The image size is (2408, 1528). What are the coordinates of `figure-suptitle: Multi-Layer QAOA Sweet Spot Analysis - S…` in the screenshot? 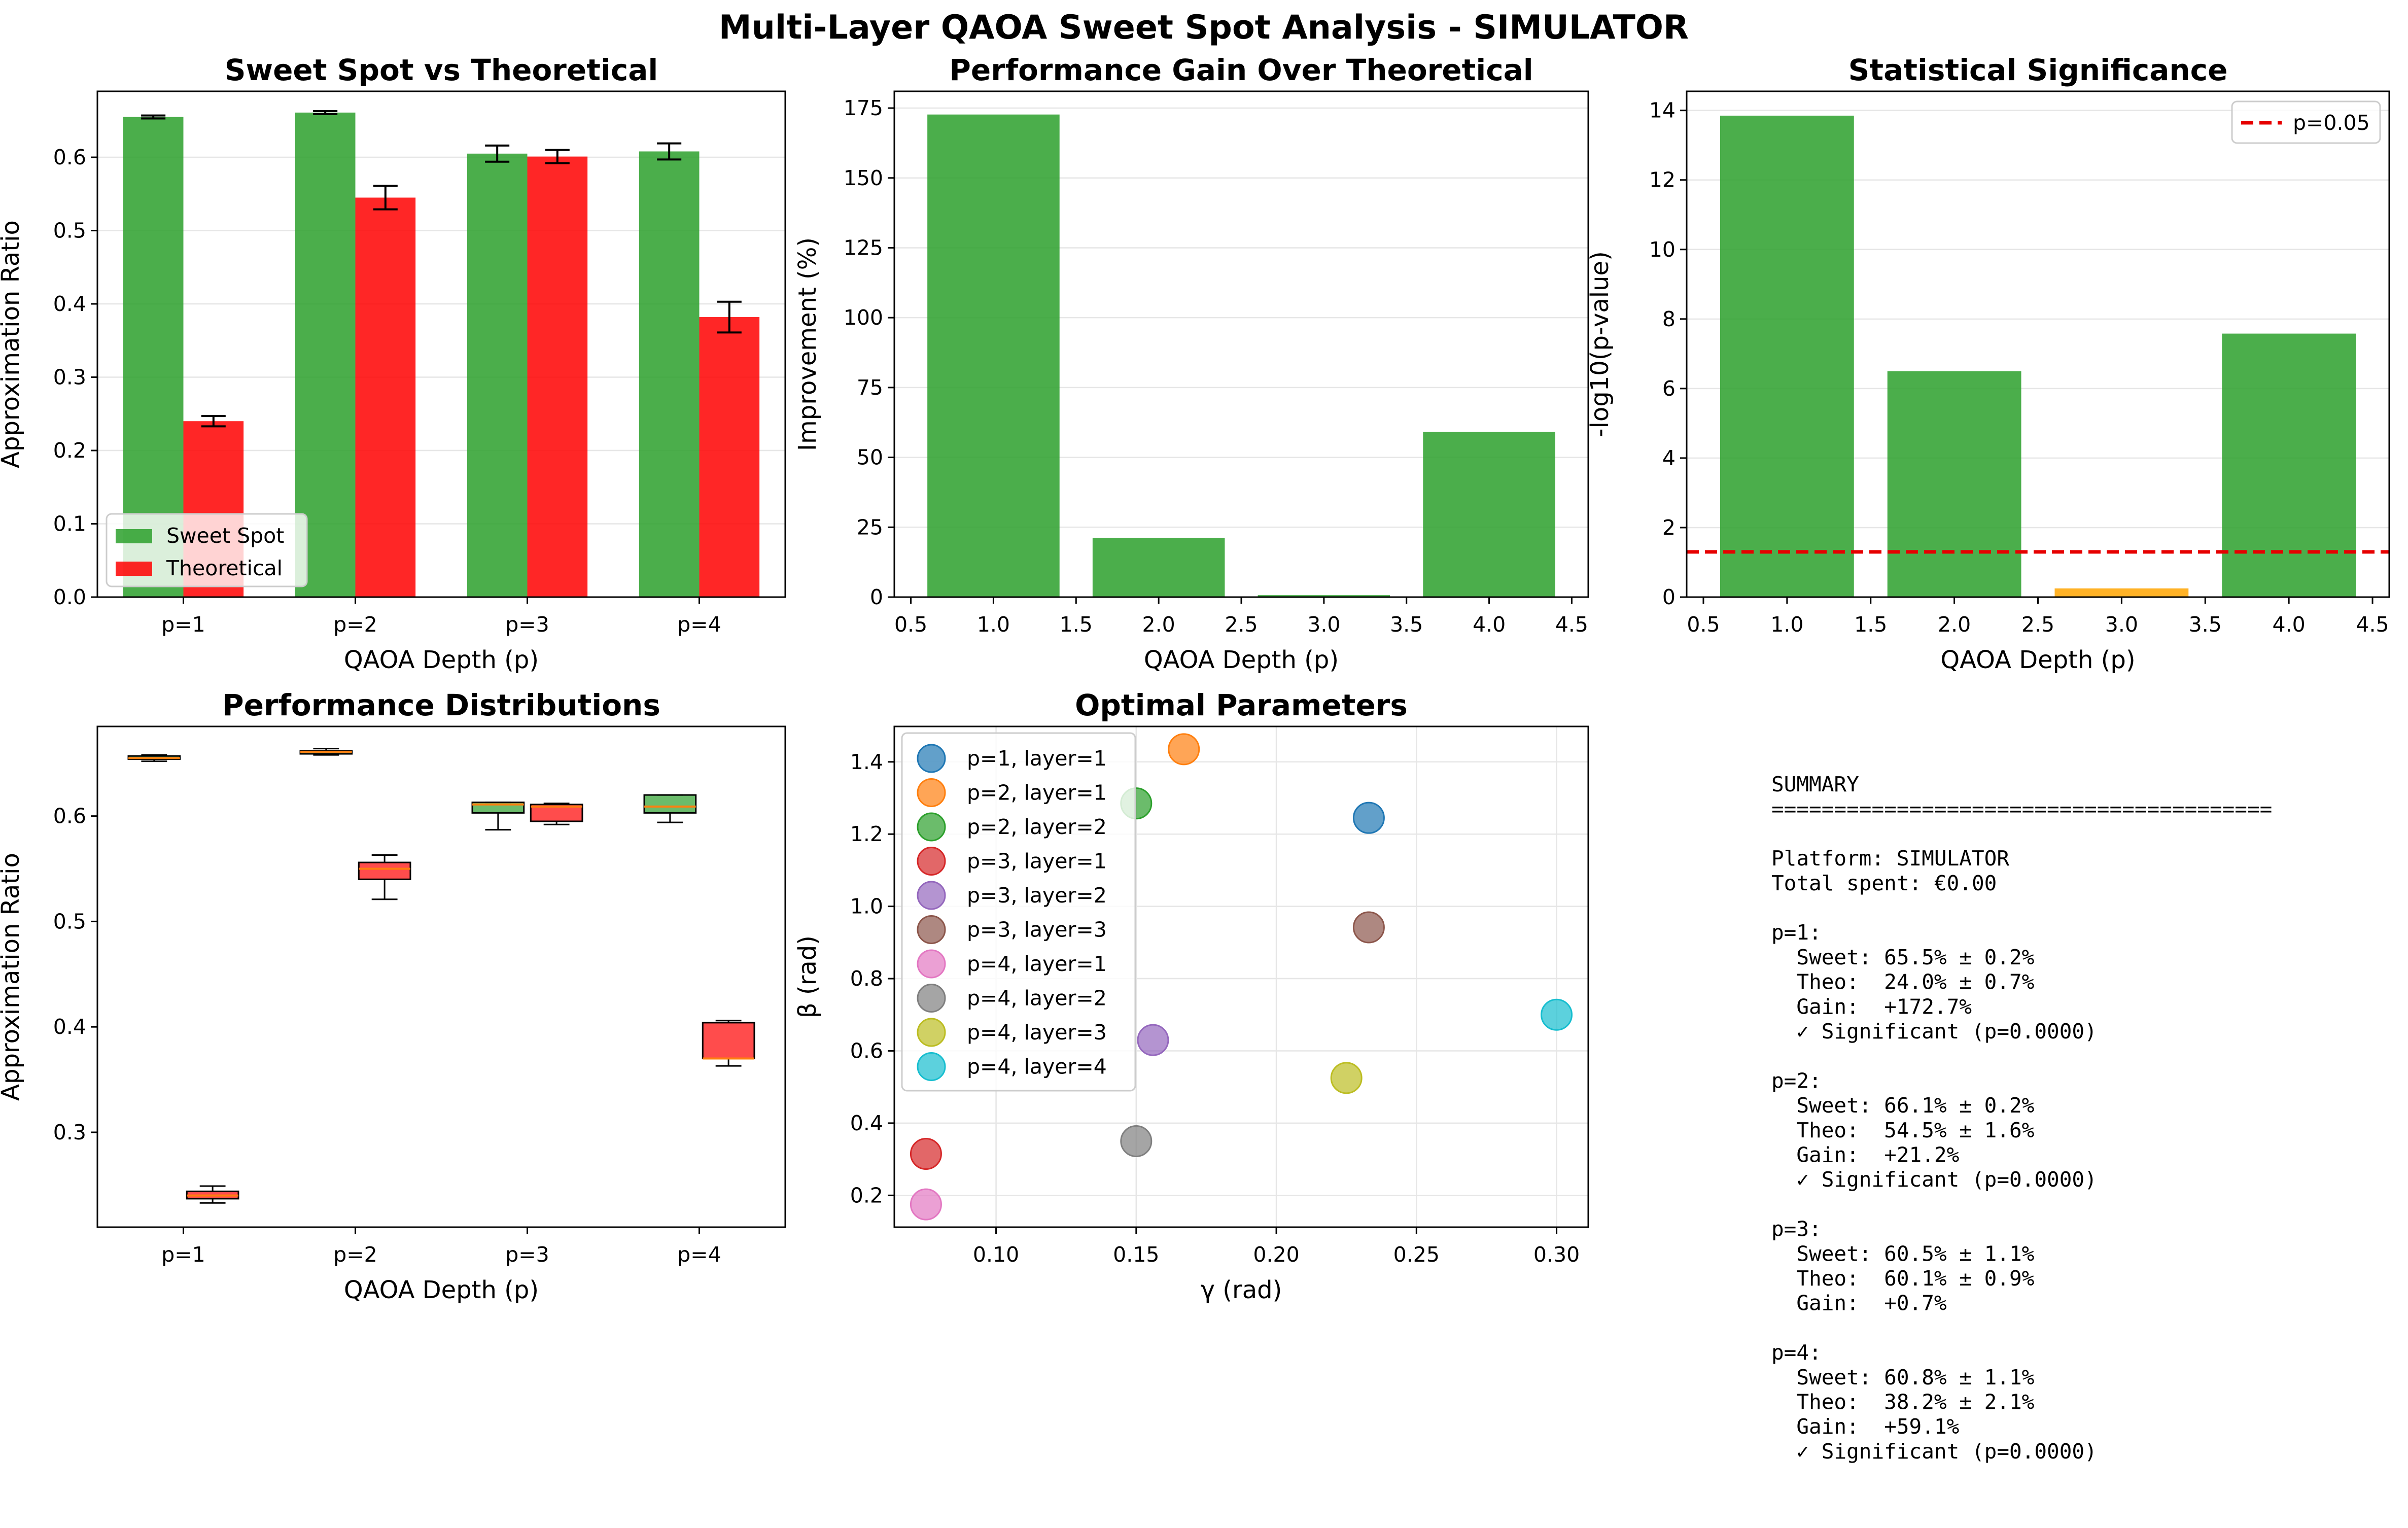 It's located at (1204, 28).